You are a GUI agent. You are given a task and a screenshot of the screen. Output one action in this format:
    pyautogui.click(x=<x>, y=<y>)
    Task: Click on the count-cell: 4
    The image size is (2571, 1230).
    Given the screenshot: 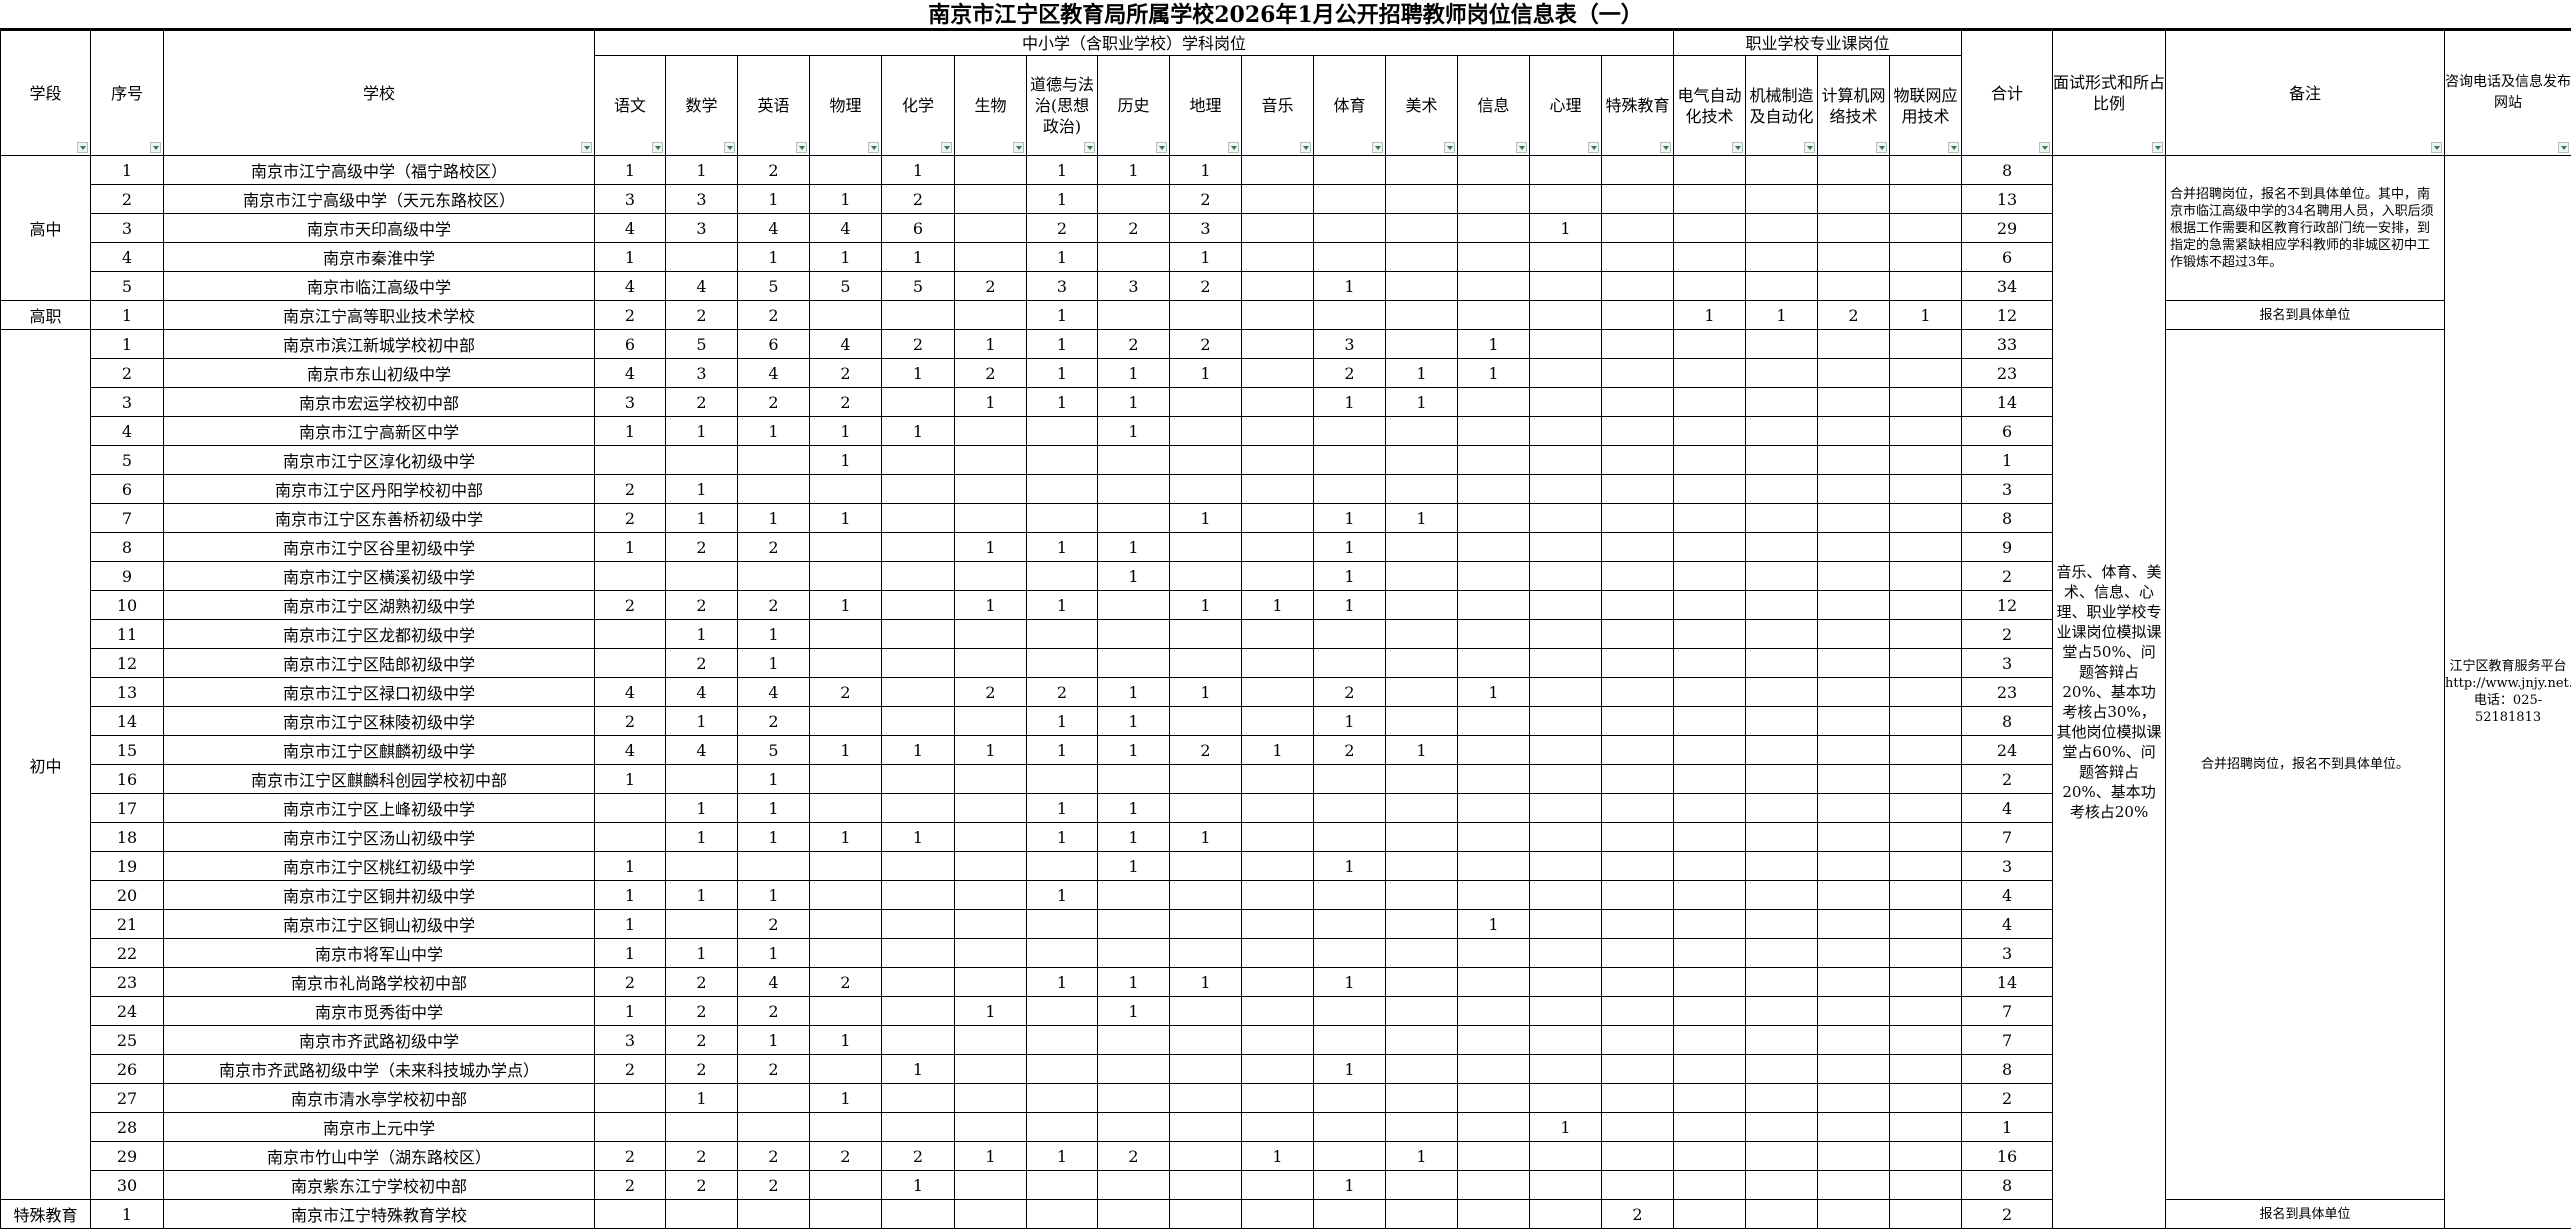 What is the action you would take?
    pyautogui.click(x=701, y=692)
    